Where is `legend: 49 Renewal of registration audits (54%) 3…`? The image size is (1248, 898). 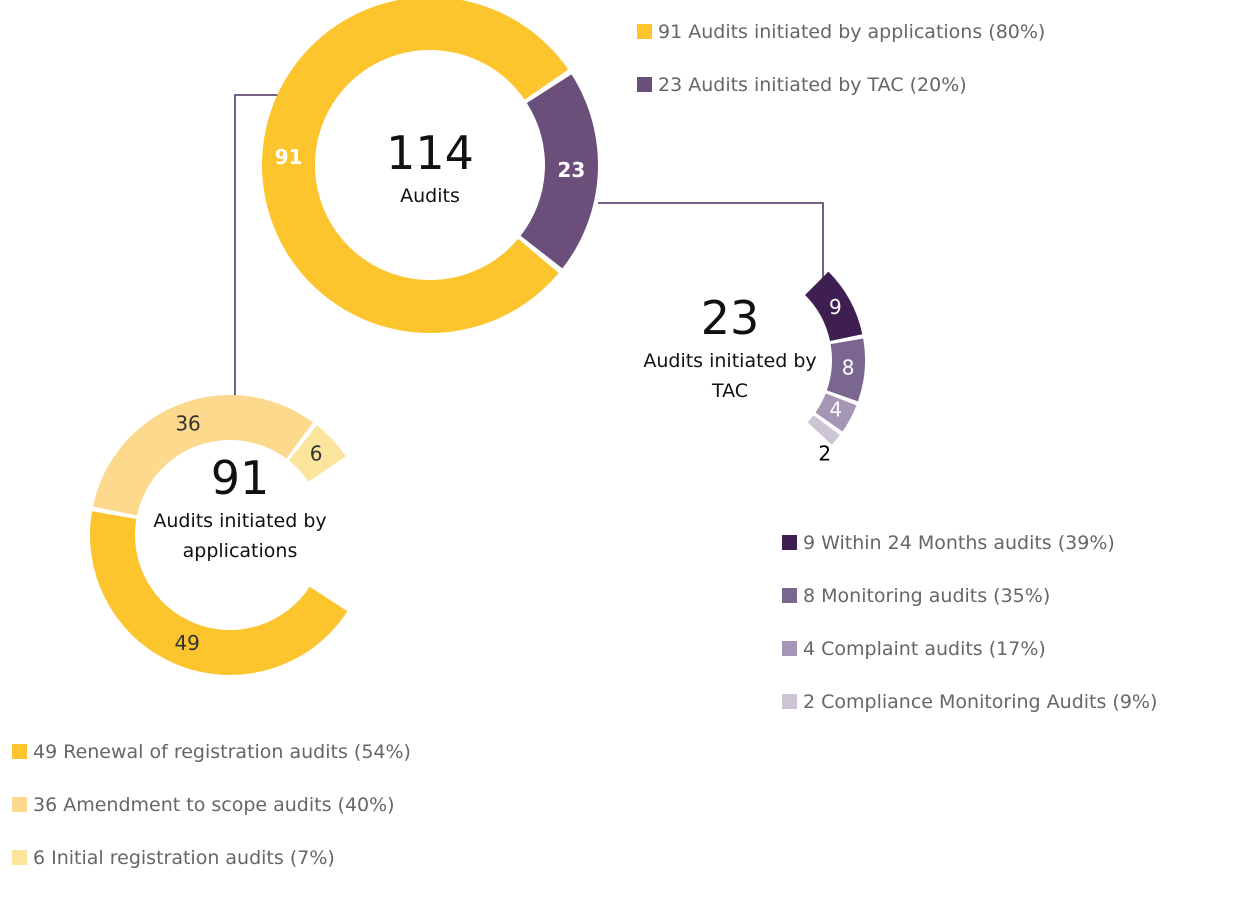
legend: 49 Renewal of registration audits (54%) 3… is located at coordinates (211, 818).